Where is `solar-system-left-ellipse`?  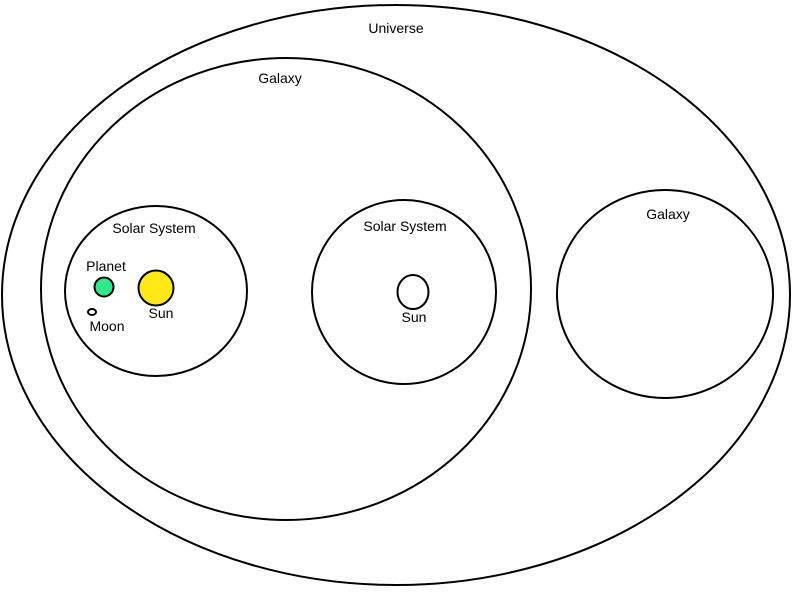
solar-system-left-ellipse is located at coordinates (156, 291).